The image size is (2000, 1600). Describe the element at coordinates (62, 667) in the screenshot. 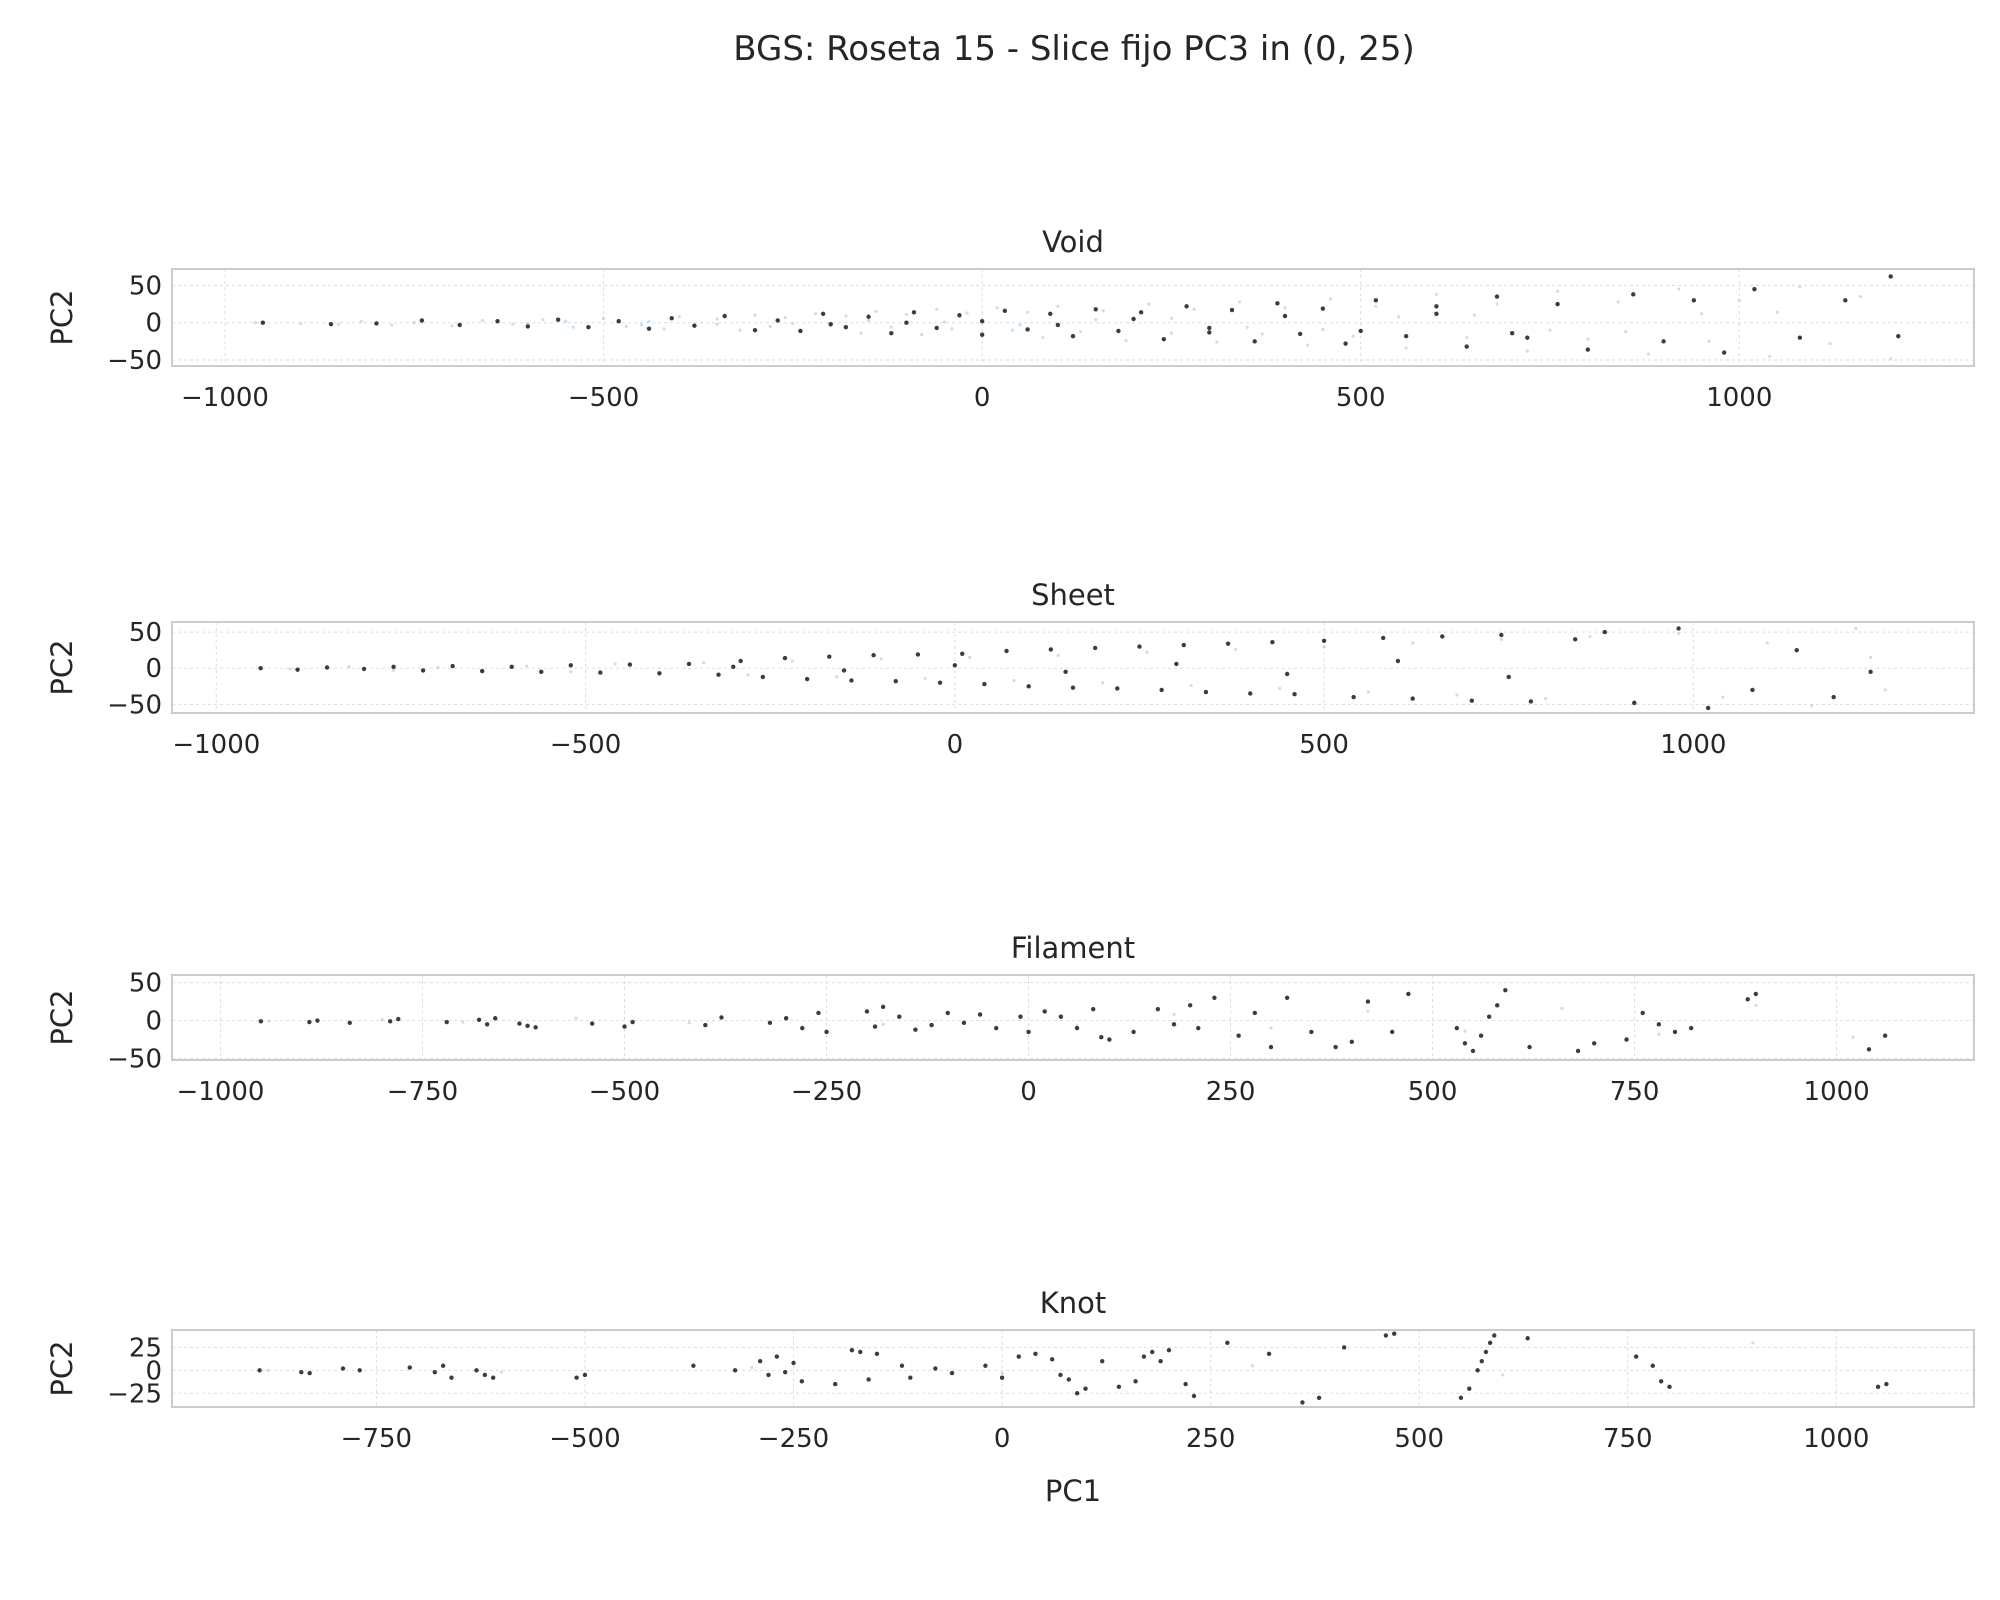

I see `y-axis-label: PC2` at that location.